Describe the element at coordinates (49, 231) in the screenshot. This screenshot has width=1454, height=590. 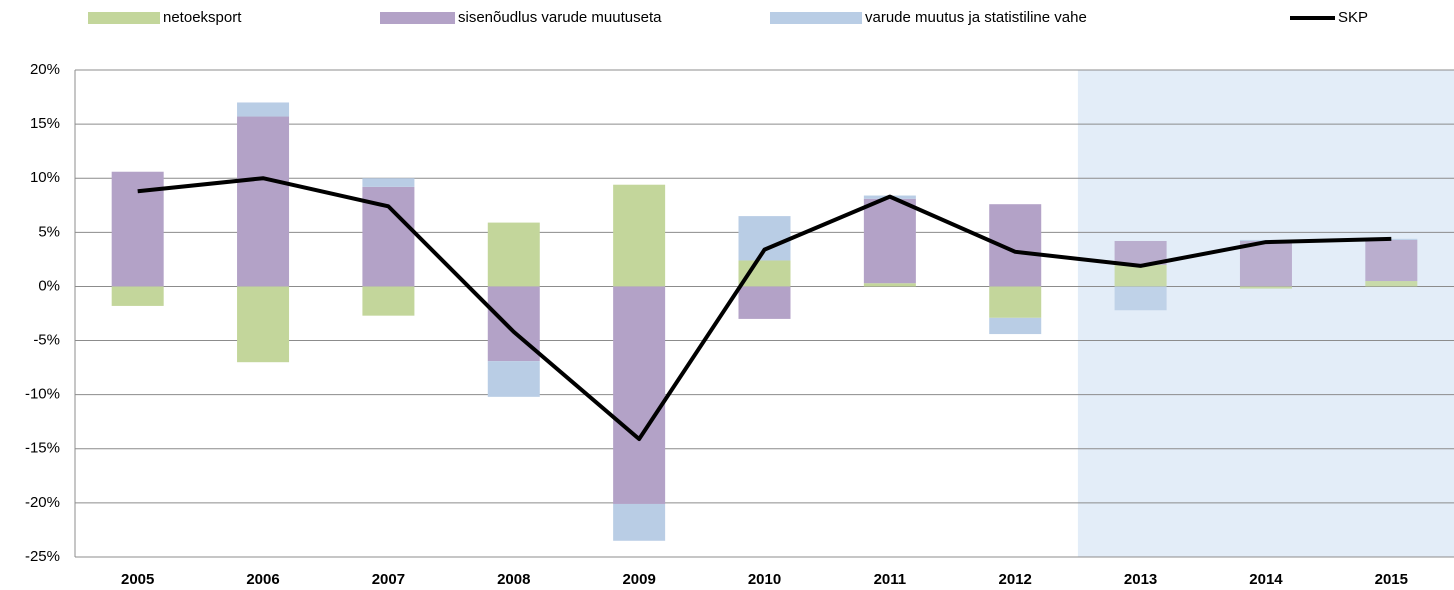
I see `y-tick-label: 5%` at that location.